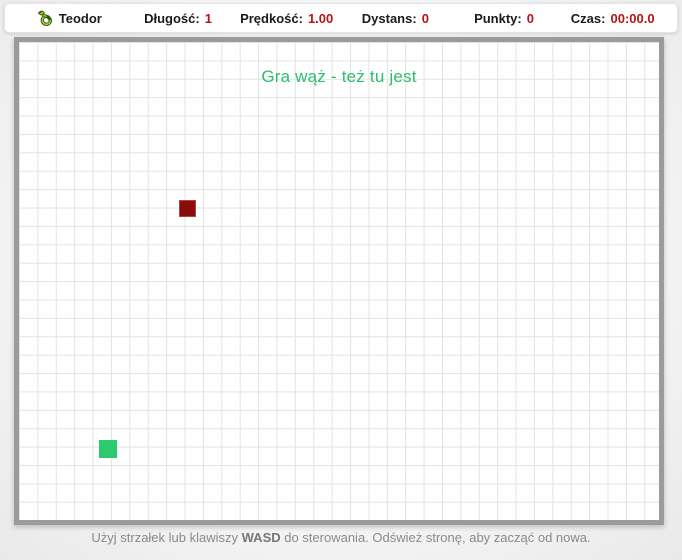 Image resolution: width=682 pixels, height=560 pixels. Describe the element at coordinates (172, 18) in the screenshot. I see `stat-label: Długość:` at that location.